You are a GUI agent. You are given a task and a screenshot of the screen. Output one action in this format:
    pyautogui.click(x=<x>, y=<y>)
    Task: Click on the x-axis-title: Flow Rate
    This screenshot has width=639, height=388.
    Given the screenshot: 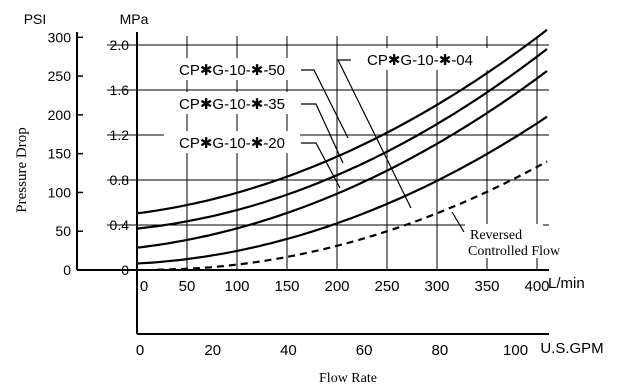 What is the action you would take?
    pyautogui.click(x=348, y=378)
    